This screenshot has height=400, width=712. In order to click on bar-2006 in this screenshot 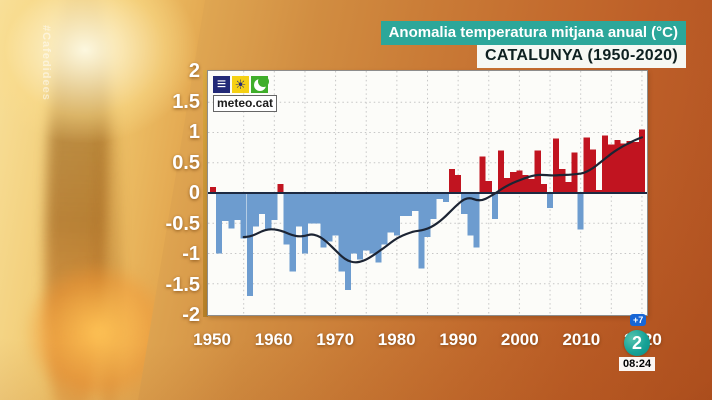, I will do `click(556, 165)`.